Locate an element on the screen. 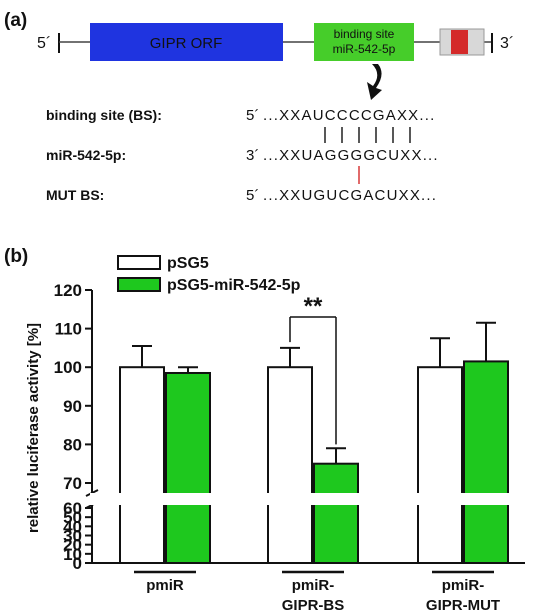 Image resolution: width=550 pixels, height=616 pixels. x-axis: pmiR pmiR- GIPR-BS pmiR- GIPR-MUT is located at coordinates (308, 588).